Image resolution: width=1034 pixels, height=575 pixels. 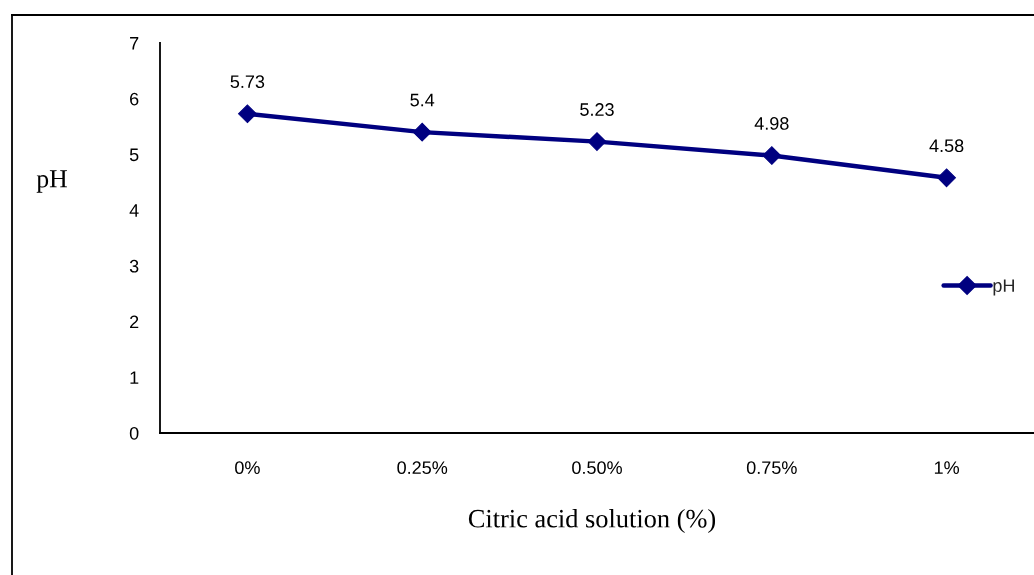 I want to click on y-tick-label: 3, so click(x=134, y=266).